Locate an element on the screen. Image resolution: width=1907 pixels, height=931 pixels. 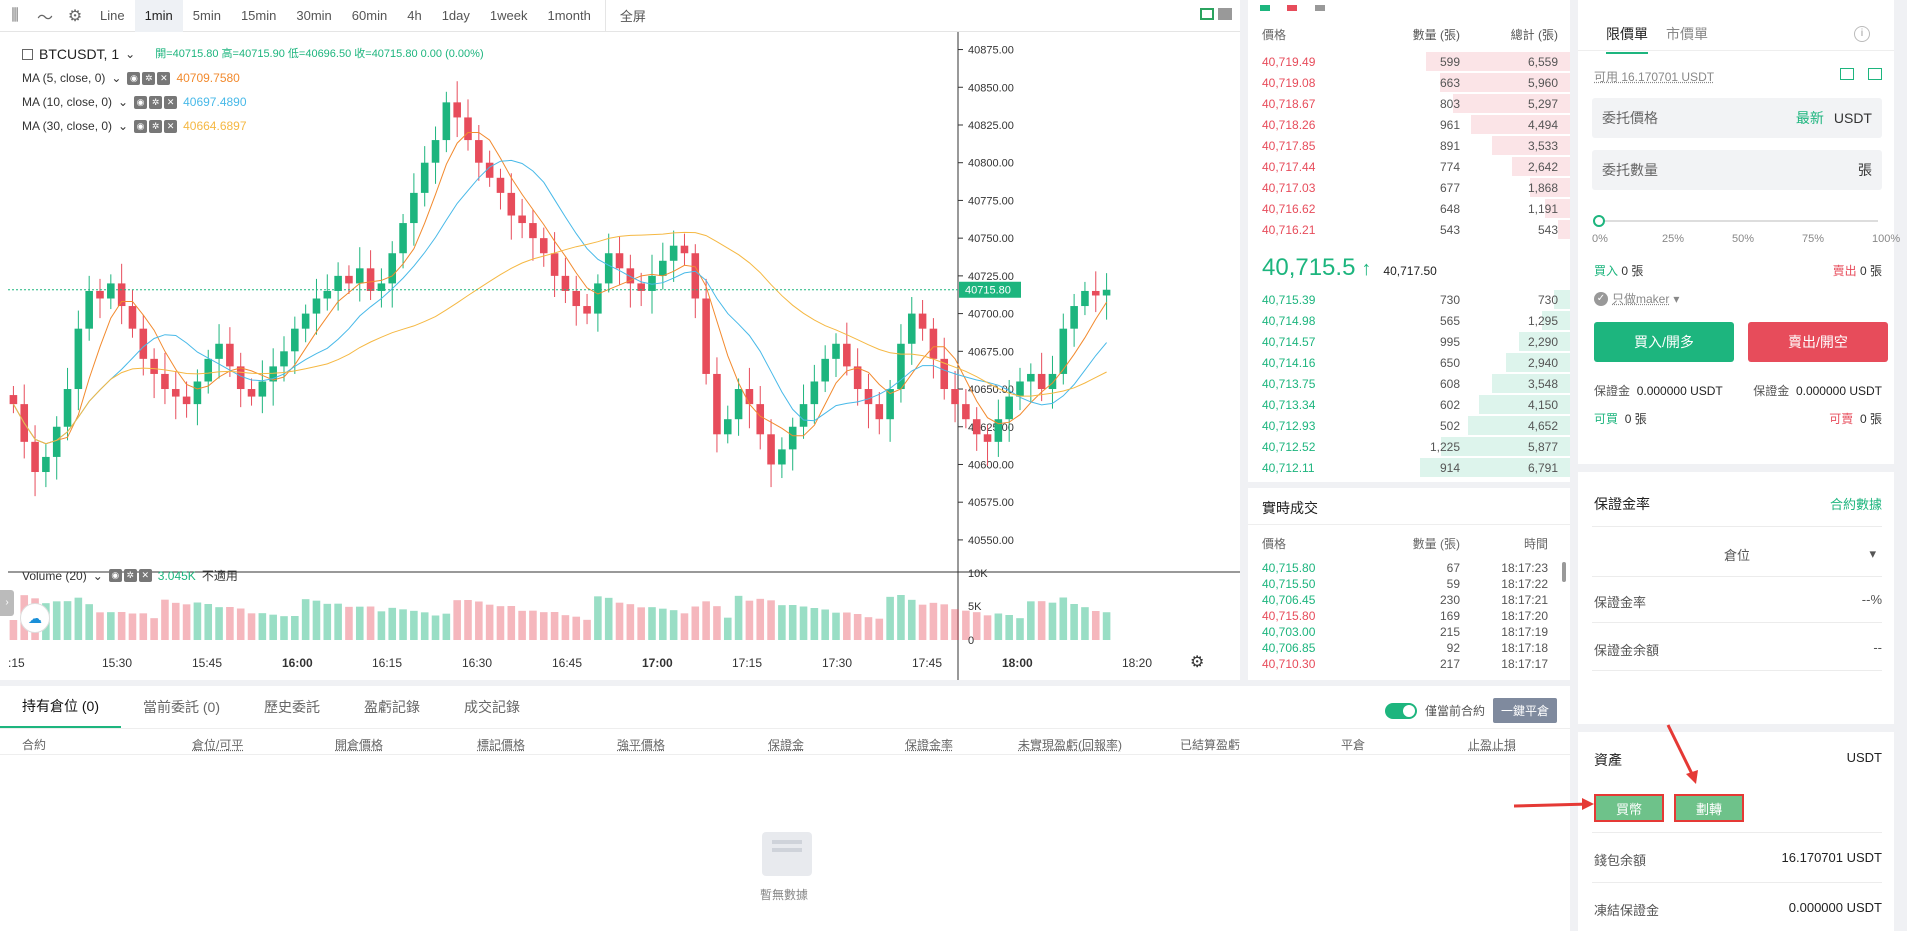
trades-scrollbar is located at coordinates (1564, 572).